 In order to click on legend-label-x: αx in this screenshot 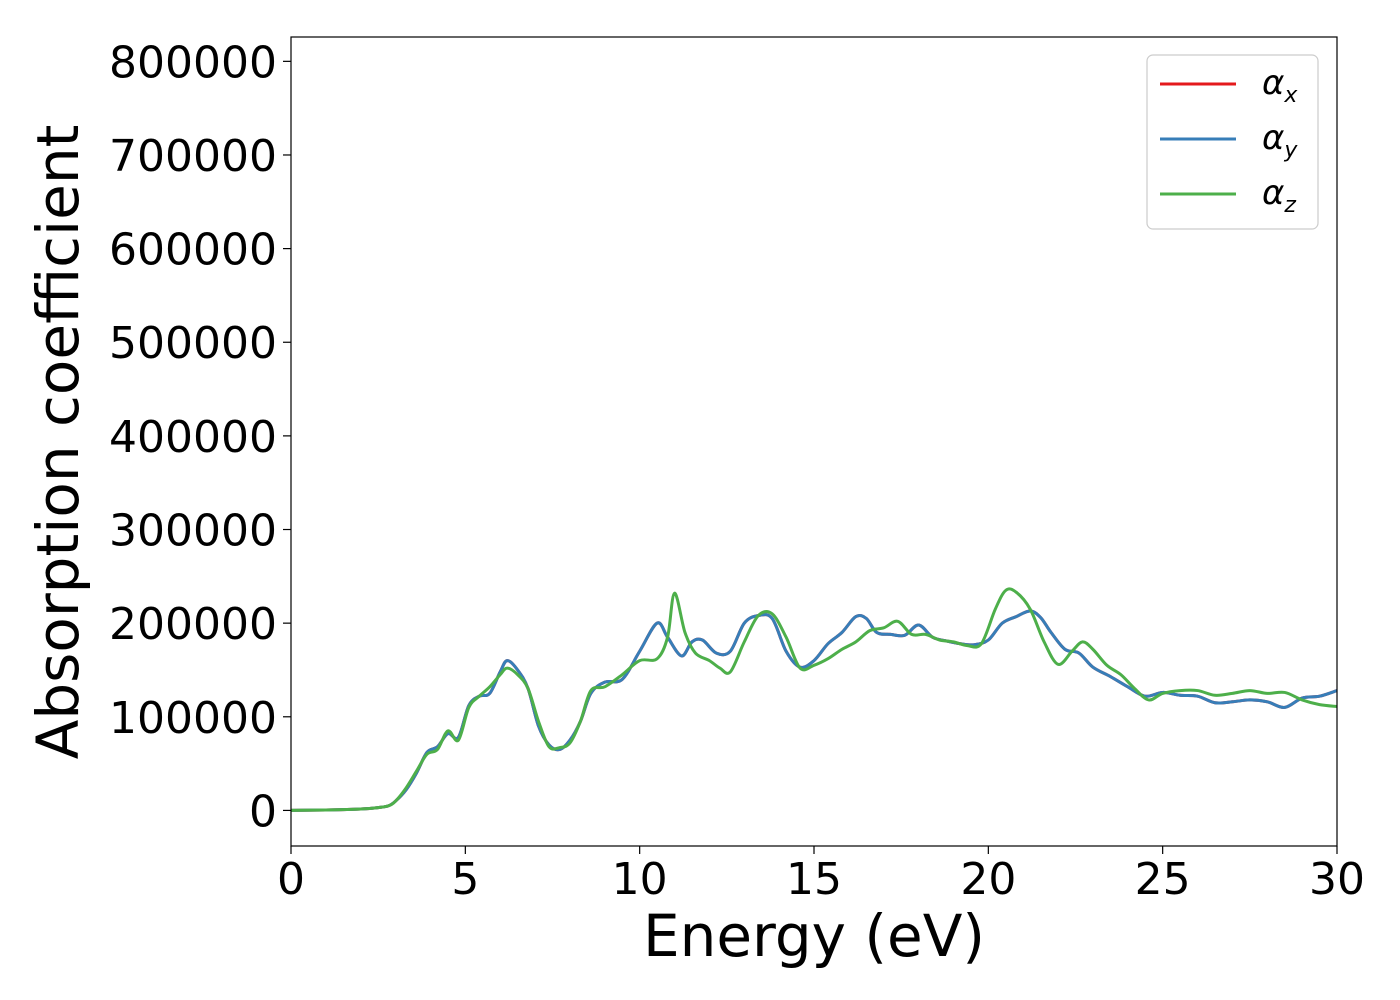, I will do `click(1280, 85)`.